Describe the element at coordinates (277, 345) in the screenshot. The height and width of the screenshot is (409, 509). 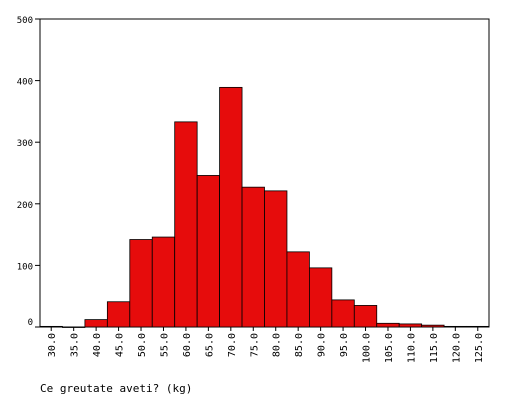
I see `x-tick-label: 80.0` at that location.